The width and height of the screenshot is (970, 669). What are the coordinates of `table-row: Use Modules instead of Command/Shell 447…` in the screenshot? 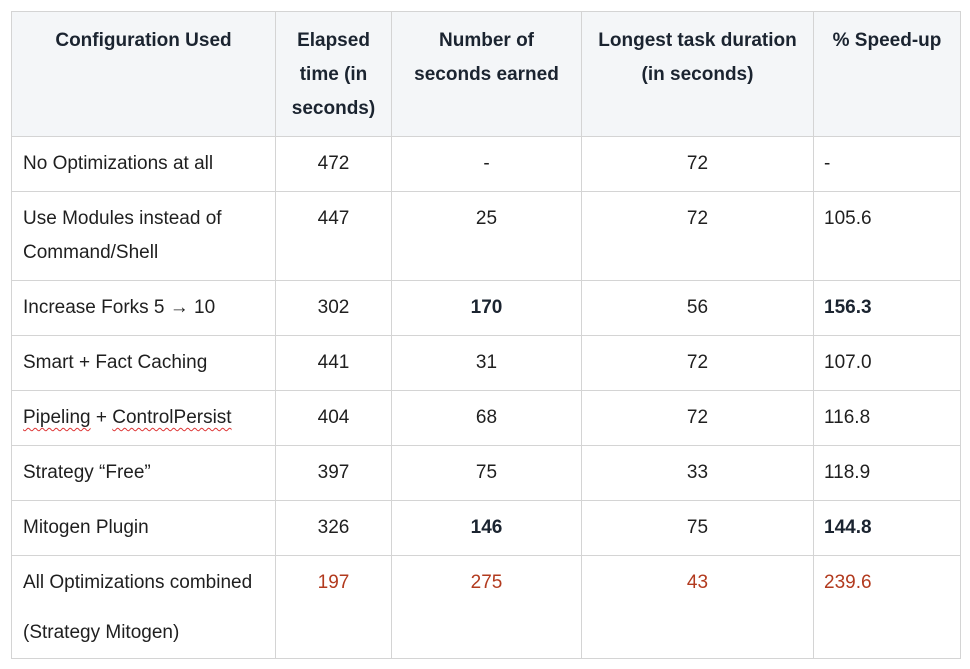 It's located at (486, 236).